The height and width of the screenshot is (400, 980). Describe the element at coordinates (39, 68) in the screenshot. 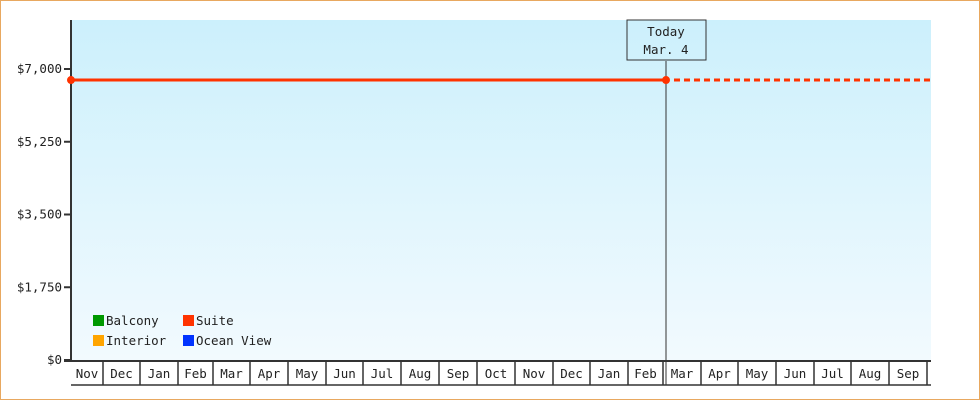

I see `y-tick-label: $7,000` at that location.